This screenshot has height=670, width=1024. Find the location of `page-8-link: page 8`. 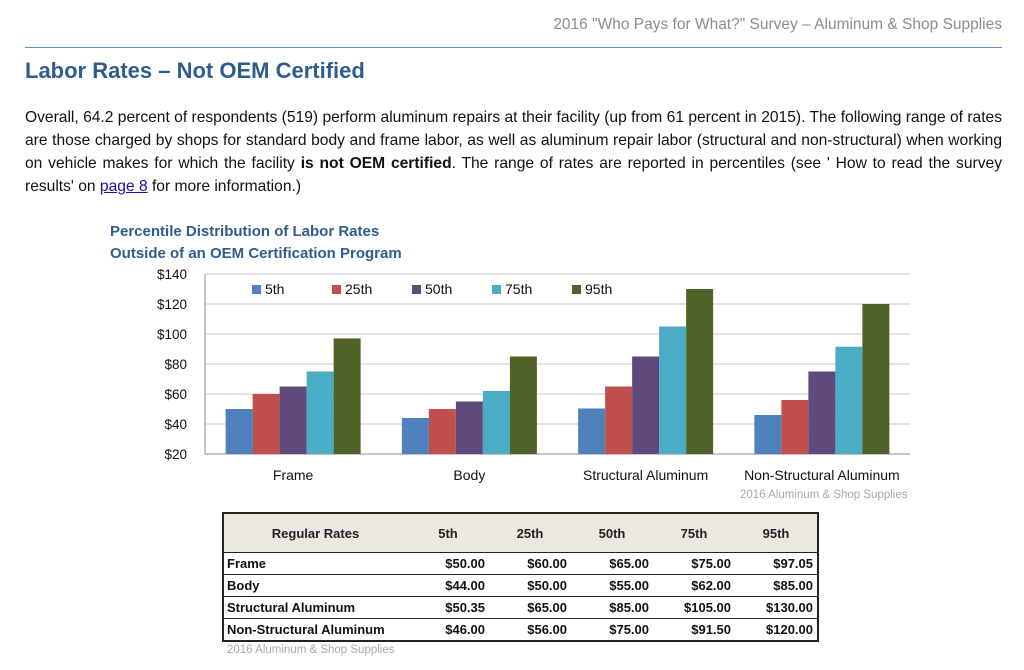

page-8-link: page 8 is located at coordinates (123, 186).